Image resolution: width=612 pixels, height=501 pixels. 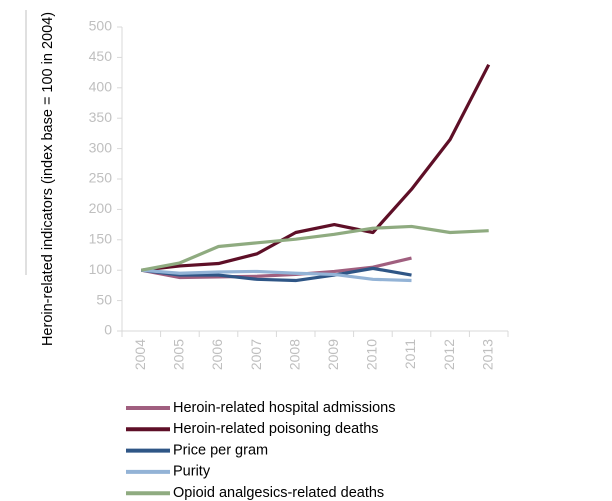 I want to click on x-tick-label: 2006, so click(x=217, y=354).